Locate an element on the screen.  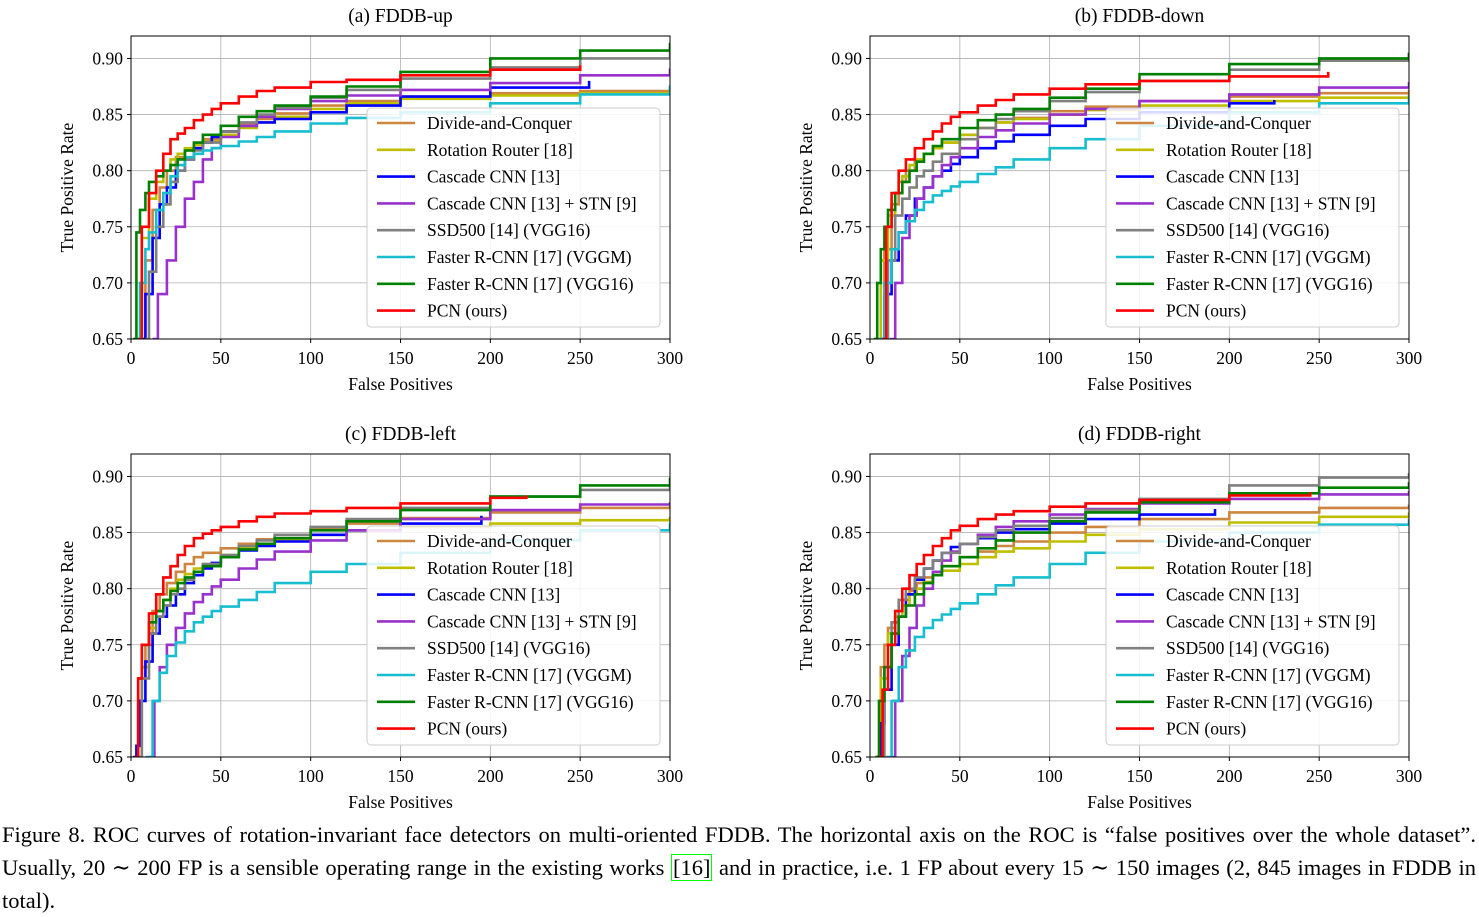
chart-title: (b) FDDB-down is located at coordinates (1140, 16).